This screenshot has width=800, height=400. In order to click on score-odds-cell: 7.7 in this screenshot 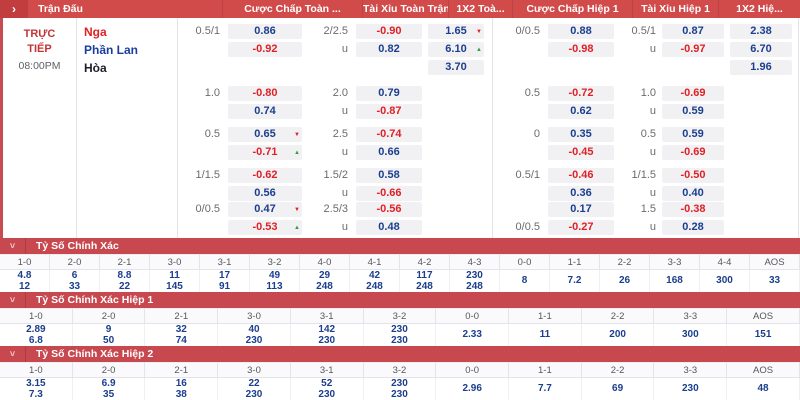, I will do `click(545, 389)`.